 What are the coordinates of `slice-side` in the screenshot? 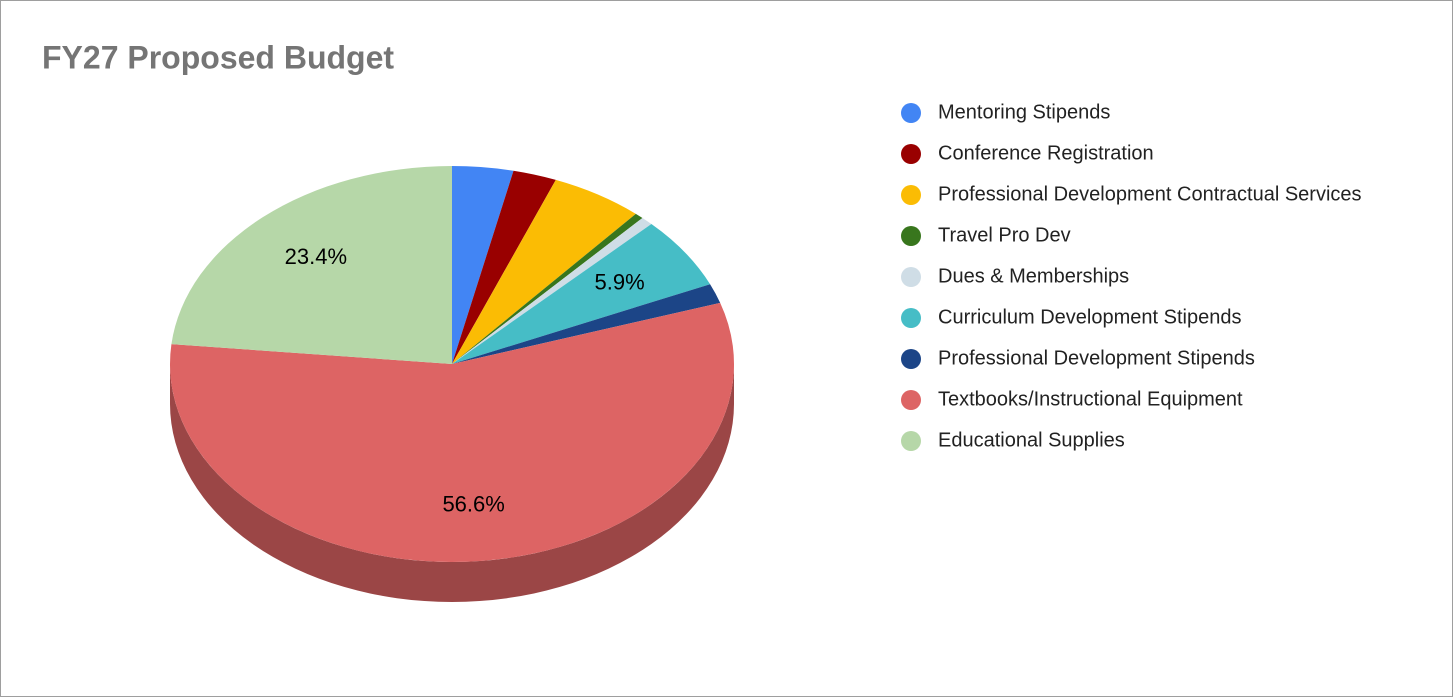 It's located at (452, 483).